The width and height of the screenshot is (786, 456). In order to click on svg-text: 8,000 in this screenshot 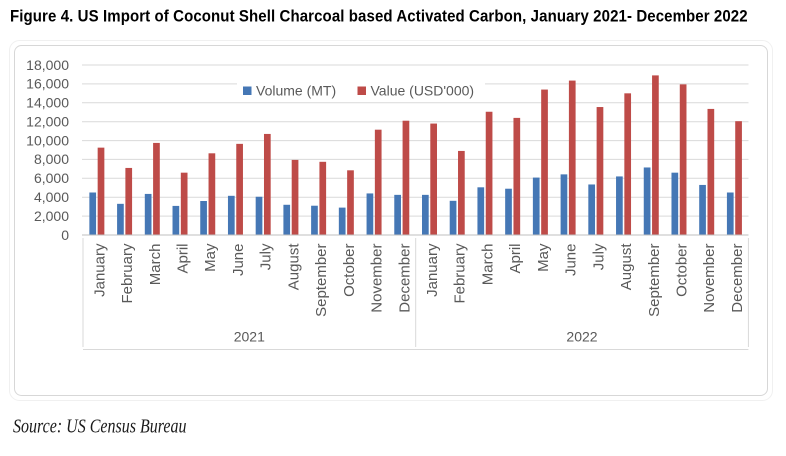, I will do `click(51, 159)`.